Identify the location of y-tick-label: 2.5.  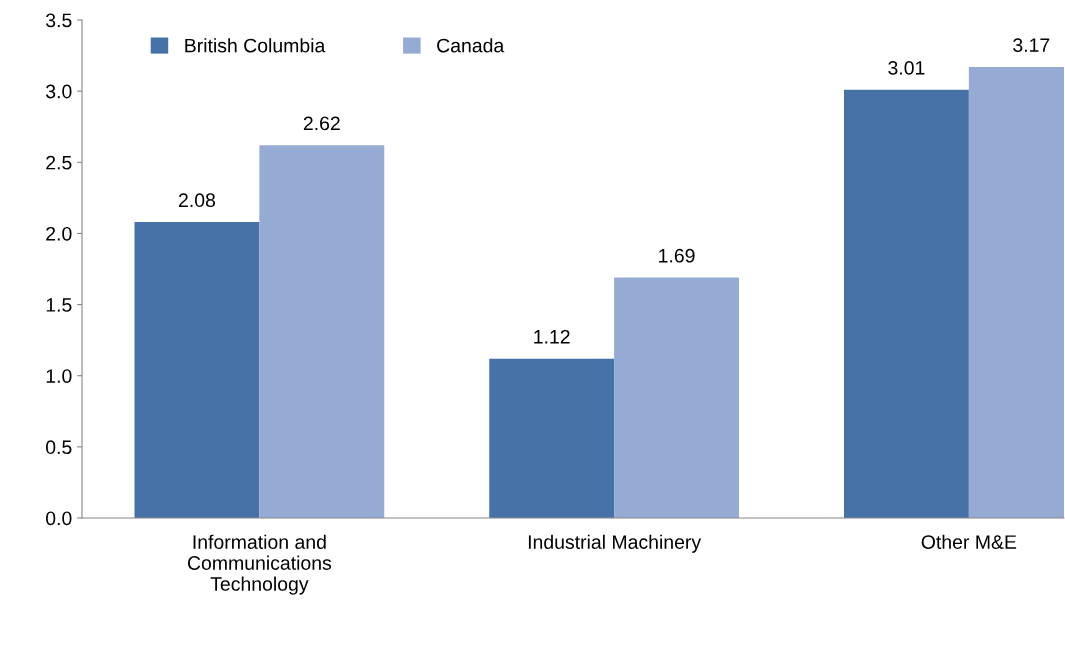
(59, 162).